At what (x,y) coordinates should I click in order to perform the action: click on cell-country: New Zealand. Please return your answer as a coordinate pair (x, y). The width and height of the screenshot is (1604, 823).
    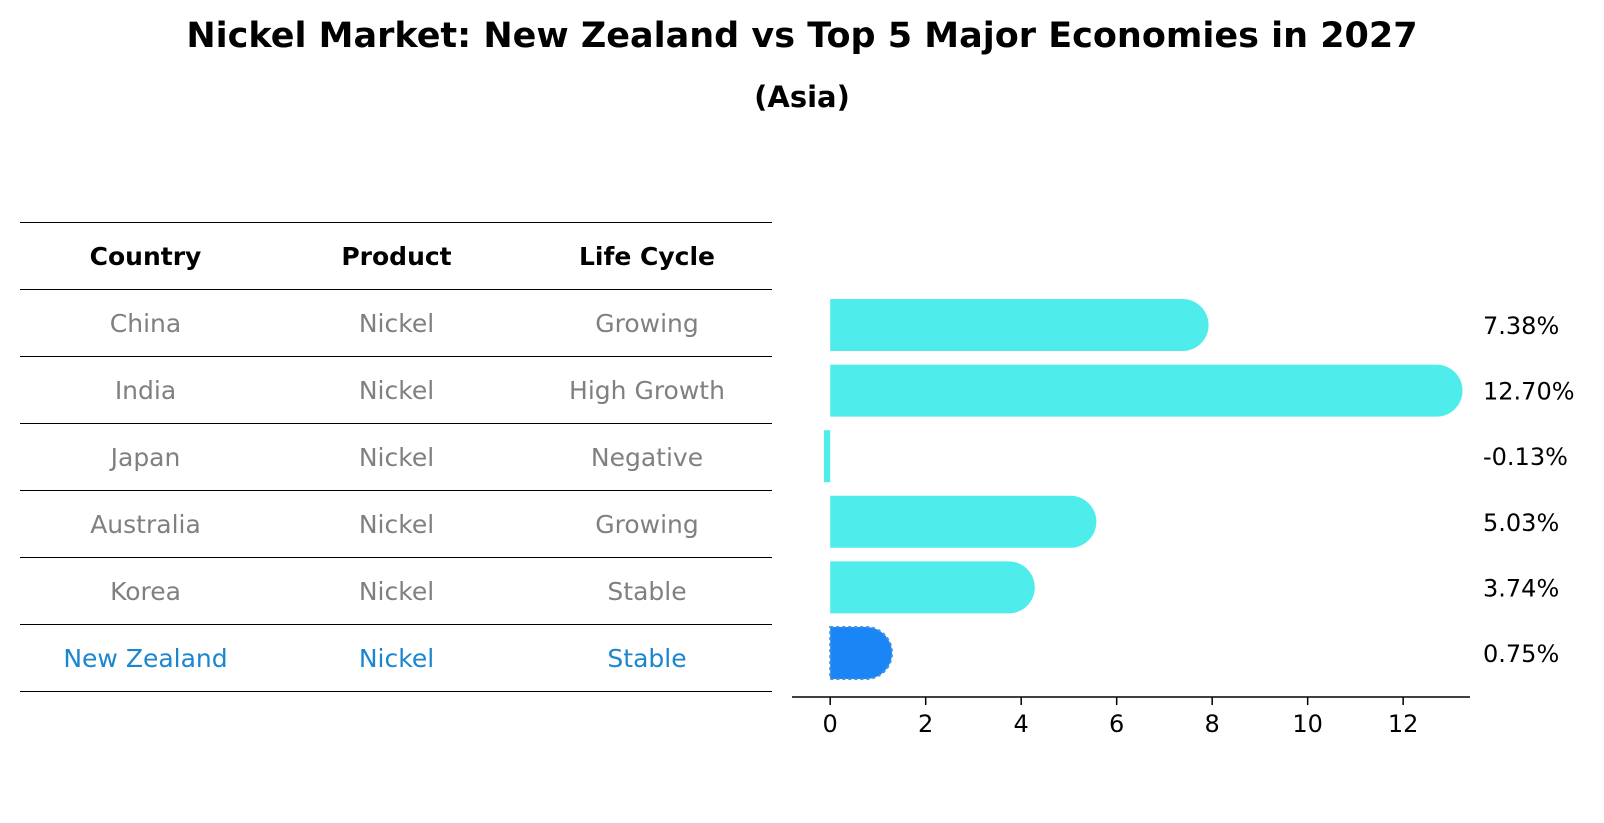
    Looking at the image, I should click on (145, 658).